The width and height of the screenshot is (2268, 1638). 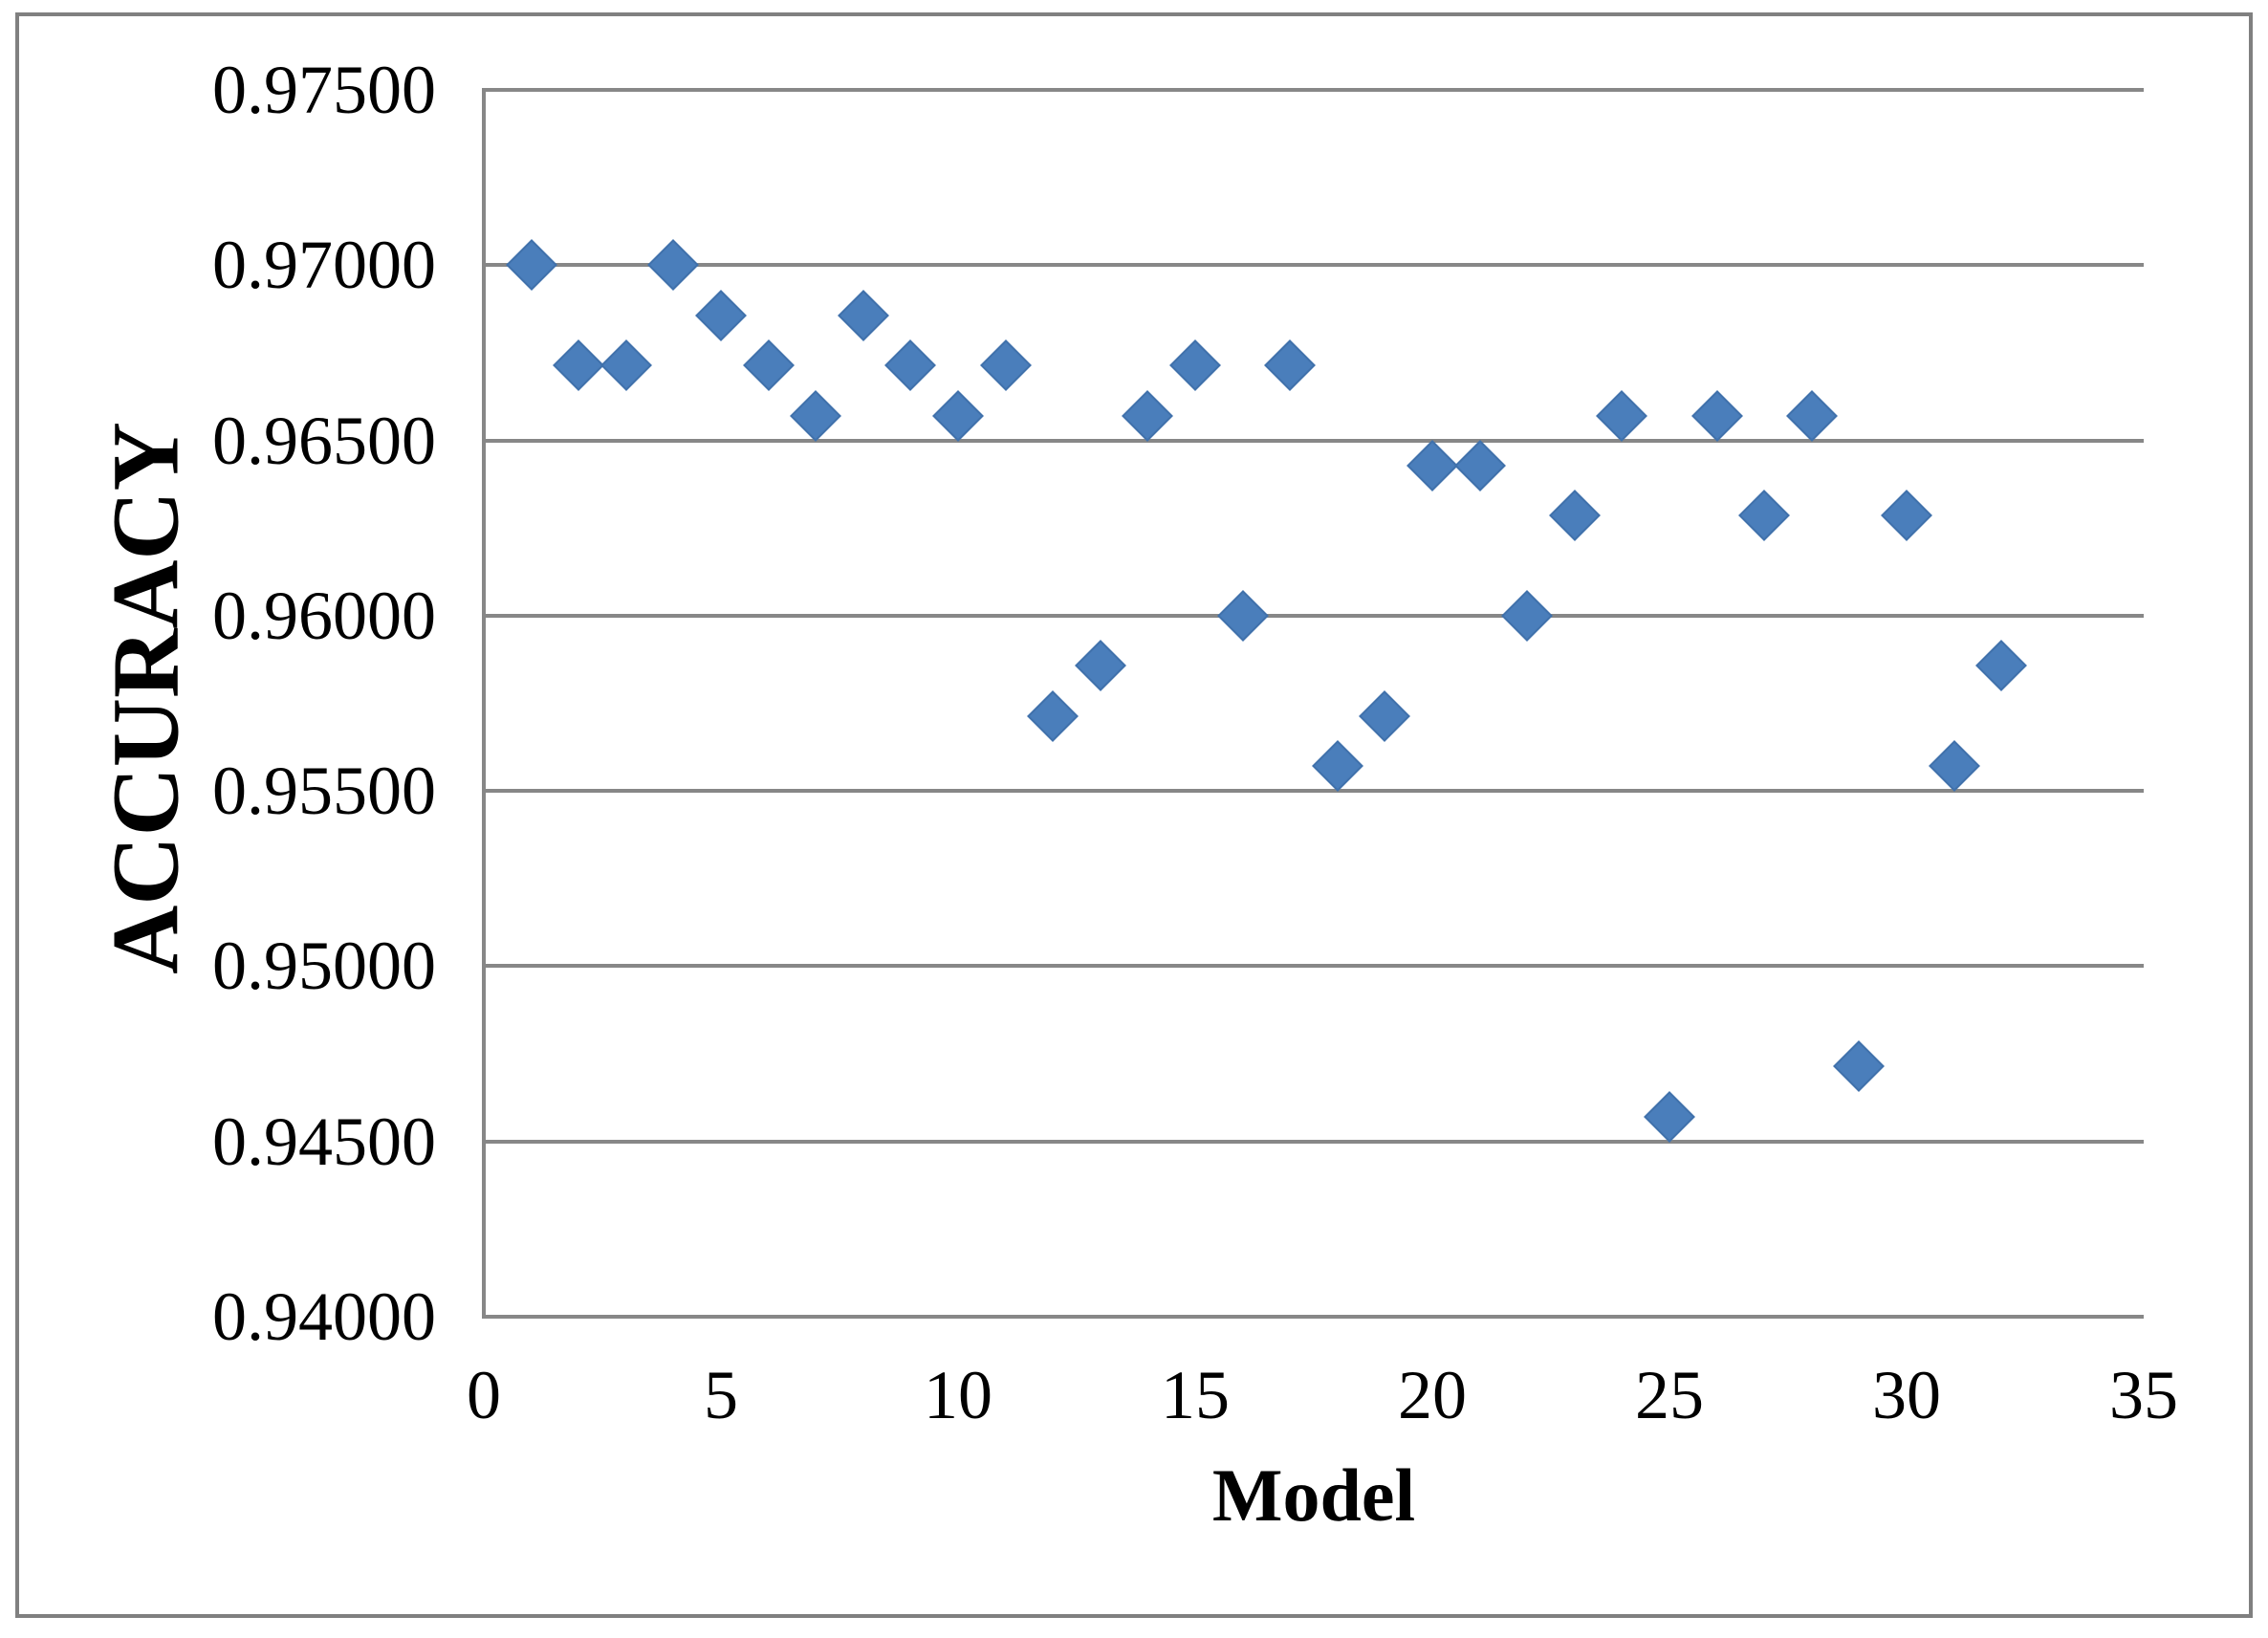 What do you see at coordinates (1195, 1395) in the screenshot?
I see `x-tick-label: 15` at bounding box center [1195, 1395].